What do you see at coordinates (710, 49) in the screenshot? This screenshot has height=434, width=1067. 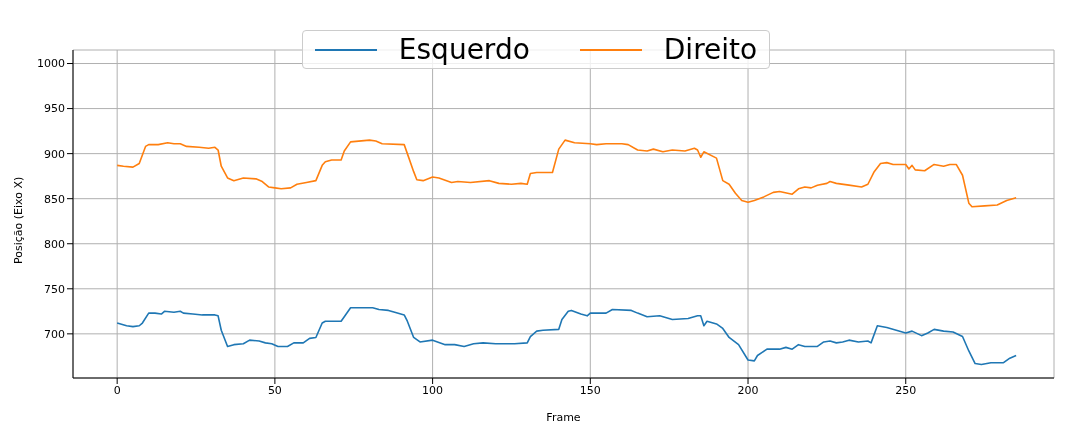 I see `legend-label: Direito` at bounding box center [710, 49].